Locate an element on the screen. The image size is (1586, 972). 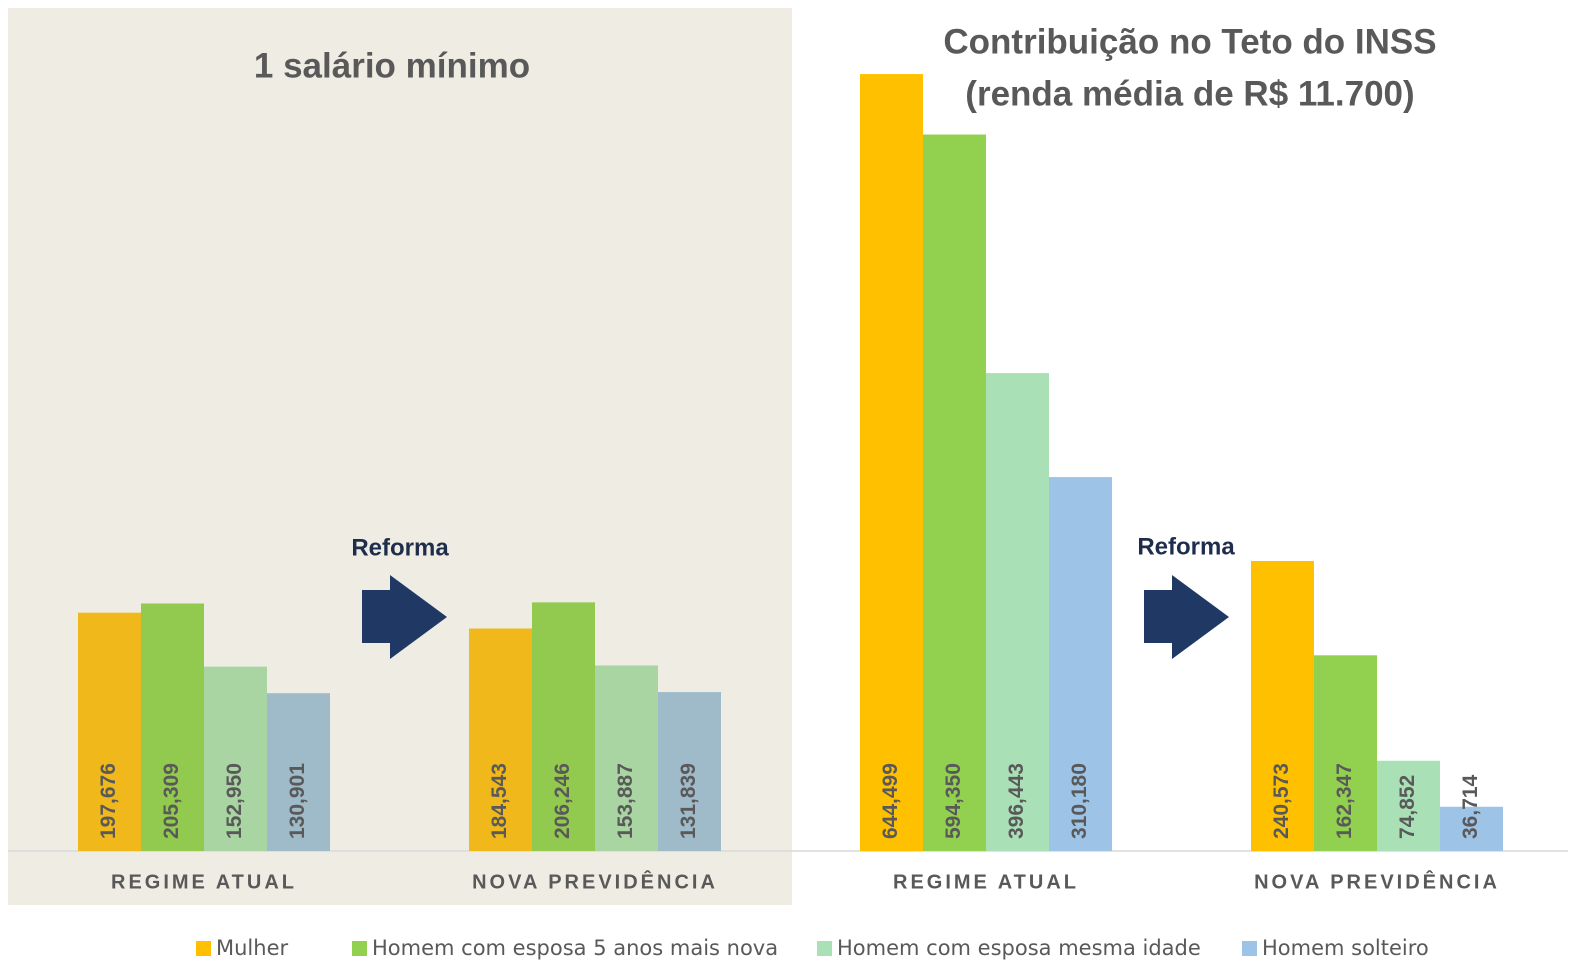
value-label: 206,246 is located at coordinates (562, 801).